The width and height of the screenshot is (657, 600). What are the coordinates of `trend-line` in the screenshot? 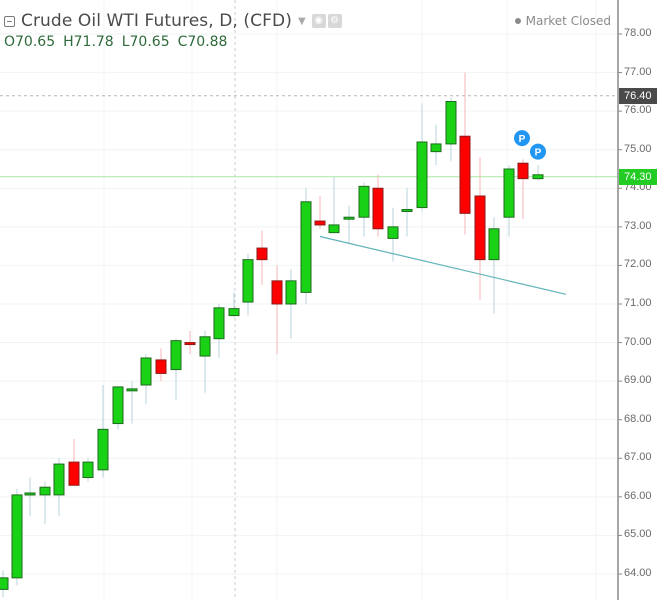 It's located at (443, 265).